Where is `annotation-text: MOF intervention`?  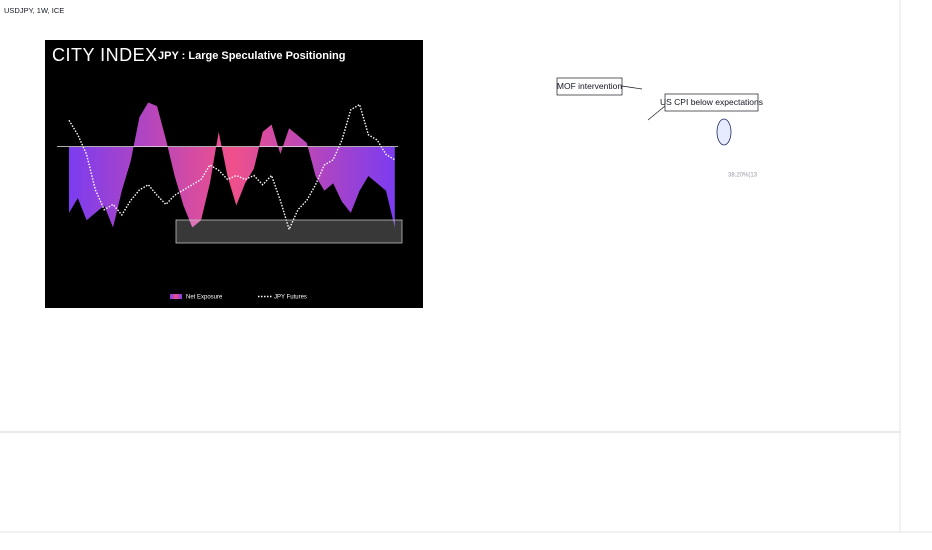
annotation-text: MOF intervention is located at coordinates (589, 86).